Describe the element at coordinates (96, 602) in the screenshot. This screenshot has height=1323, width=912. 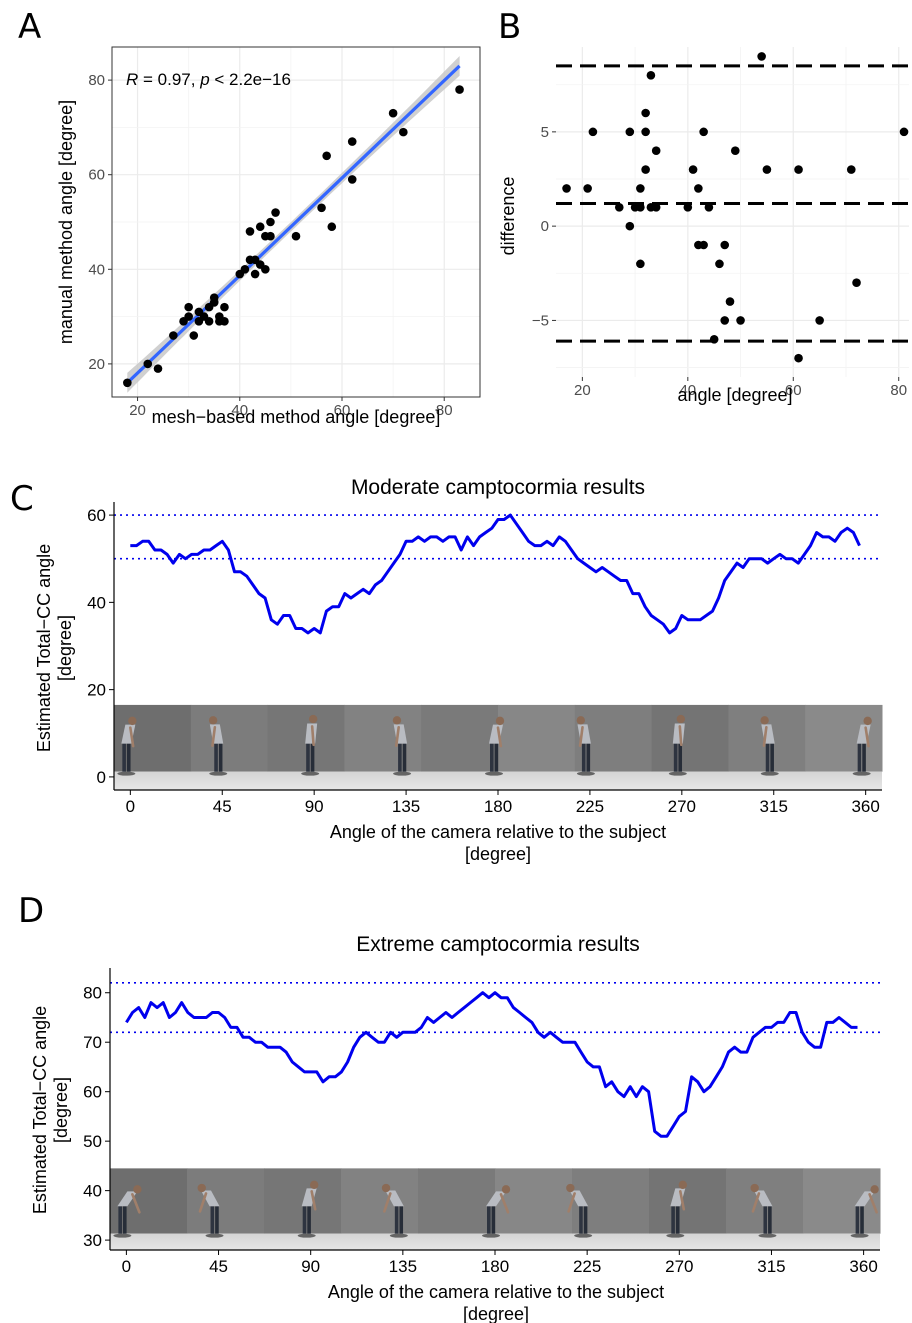
I see `chart-c-tick-label-y-2: 40` at that location.